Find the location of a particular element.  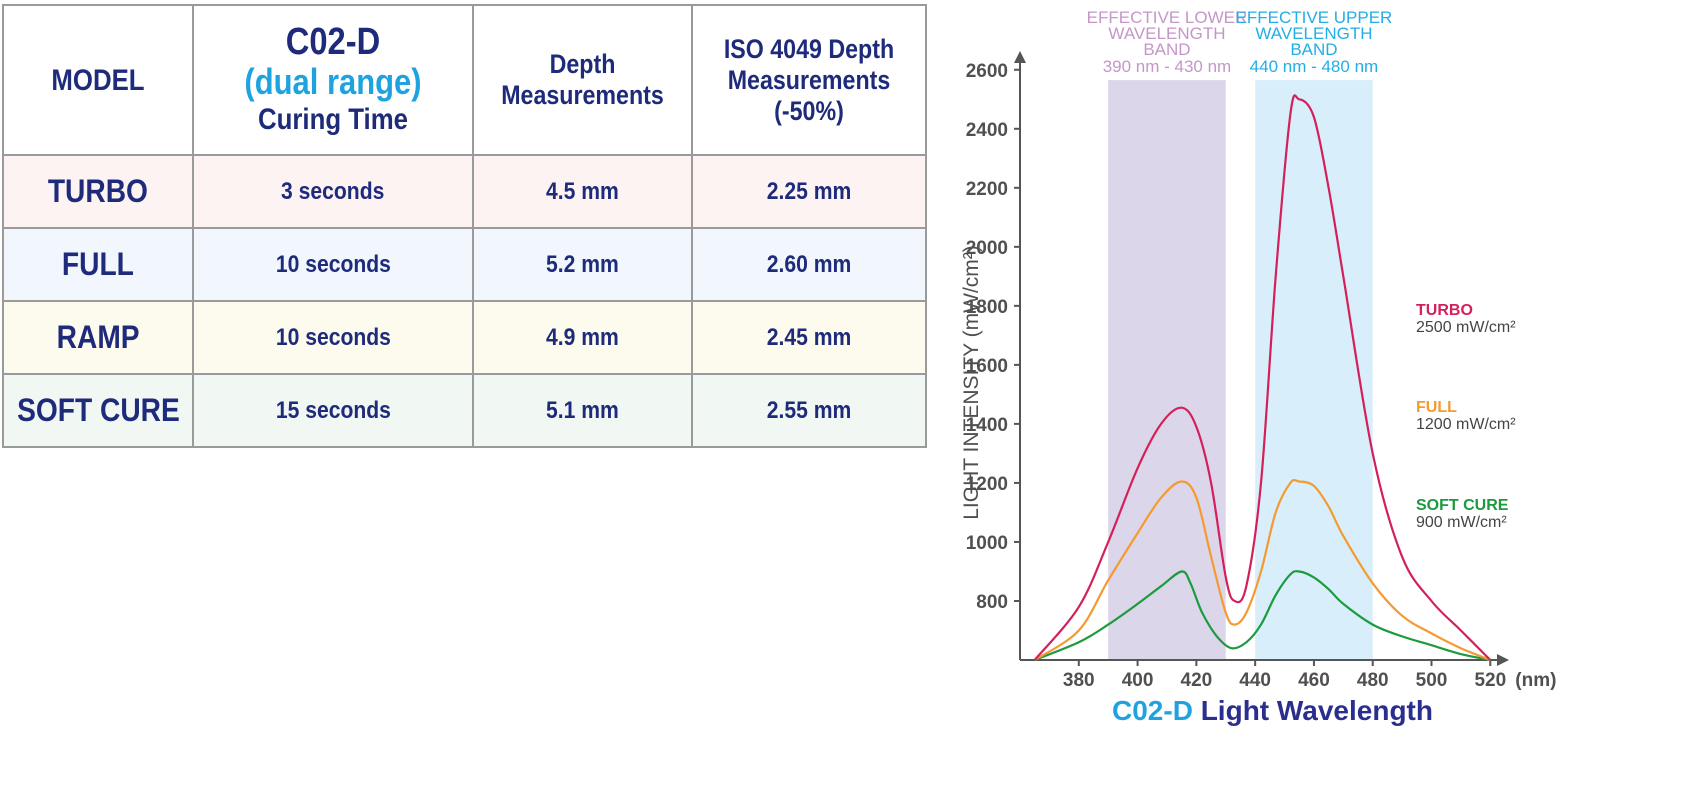

legend-value: 2500 mW/cm² is located at coordinates (1466, 327).